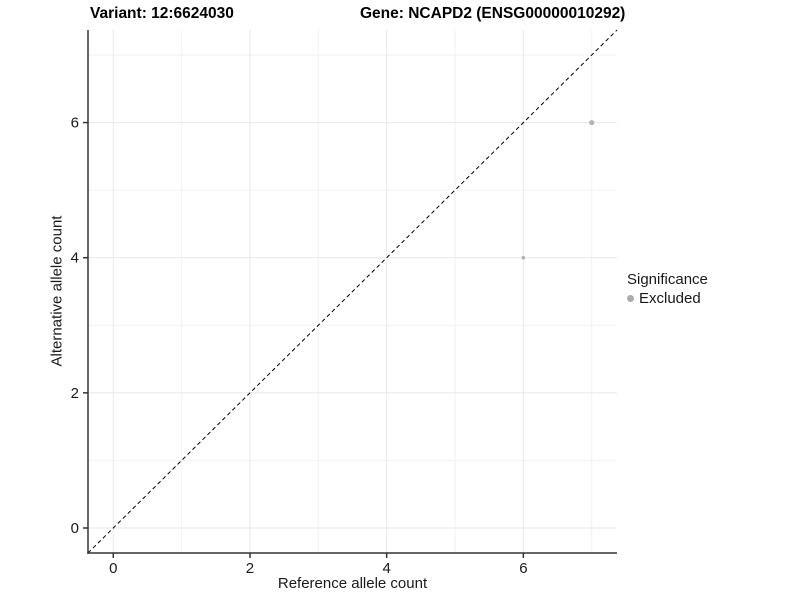 This screenshot has height=600, width=800. I want to click on x-tick-label: 2, so click(250, 568).